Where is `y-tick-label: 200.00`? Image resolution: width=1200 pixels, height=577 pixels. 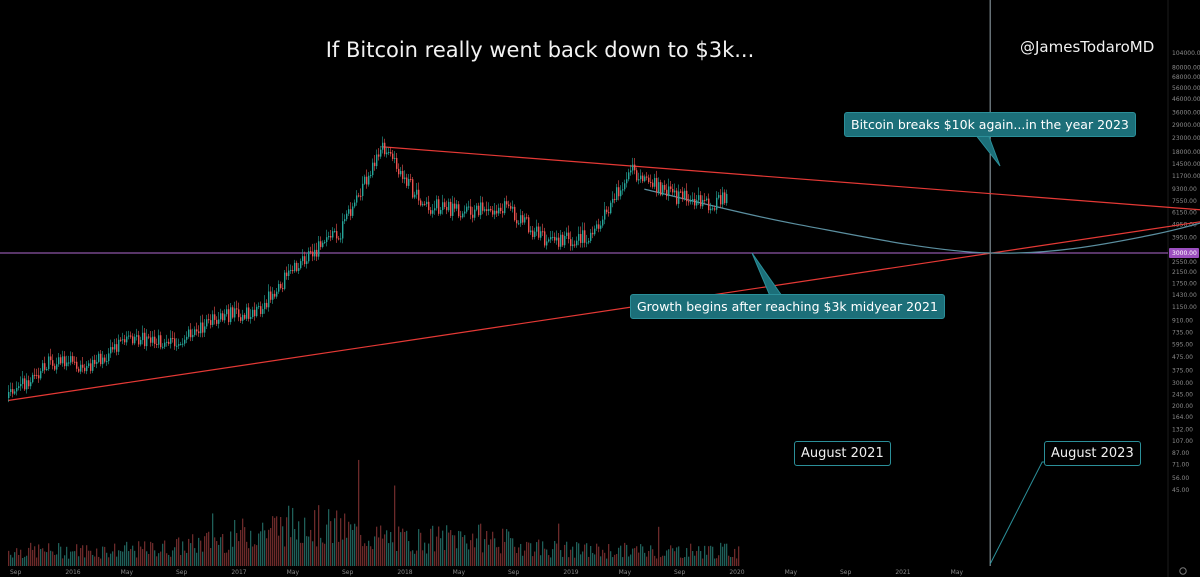
y-tick-label: 200.00 is located at coordinates (1182, 406).